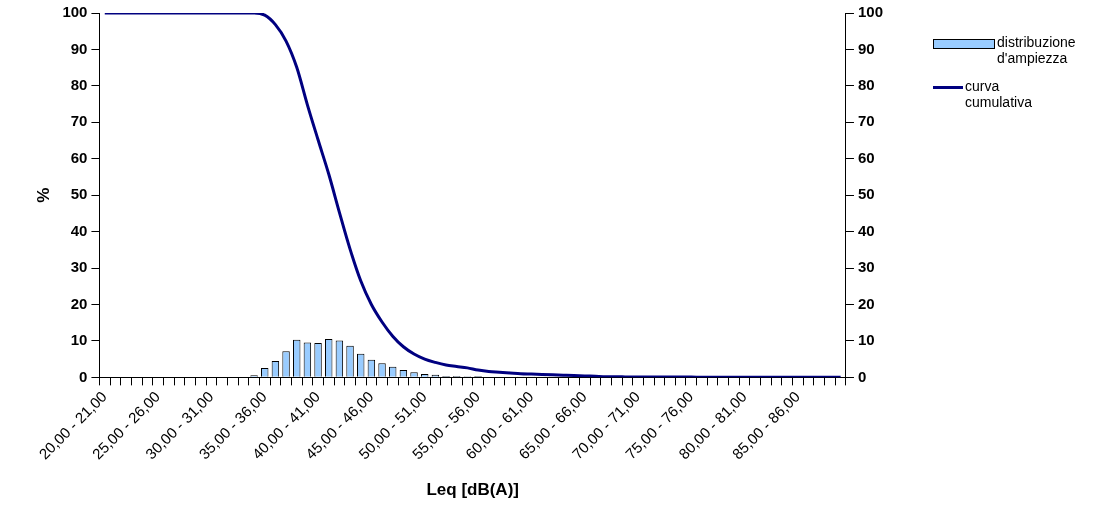 This screenshot has height=515, width=1102. I want to click on y-tick-label: 100, so click(75, 12).